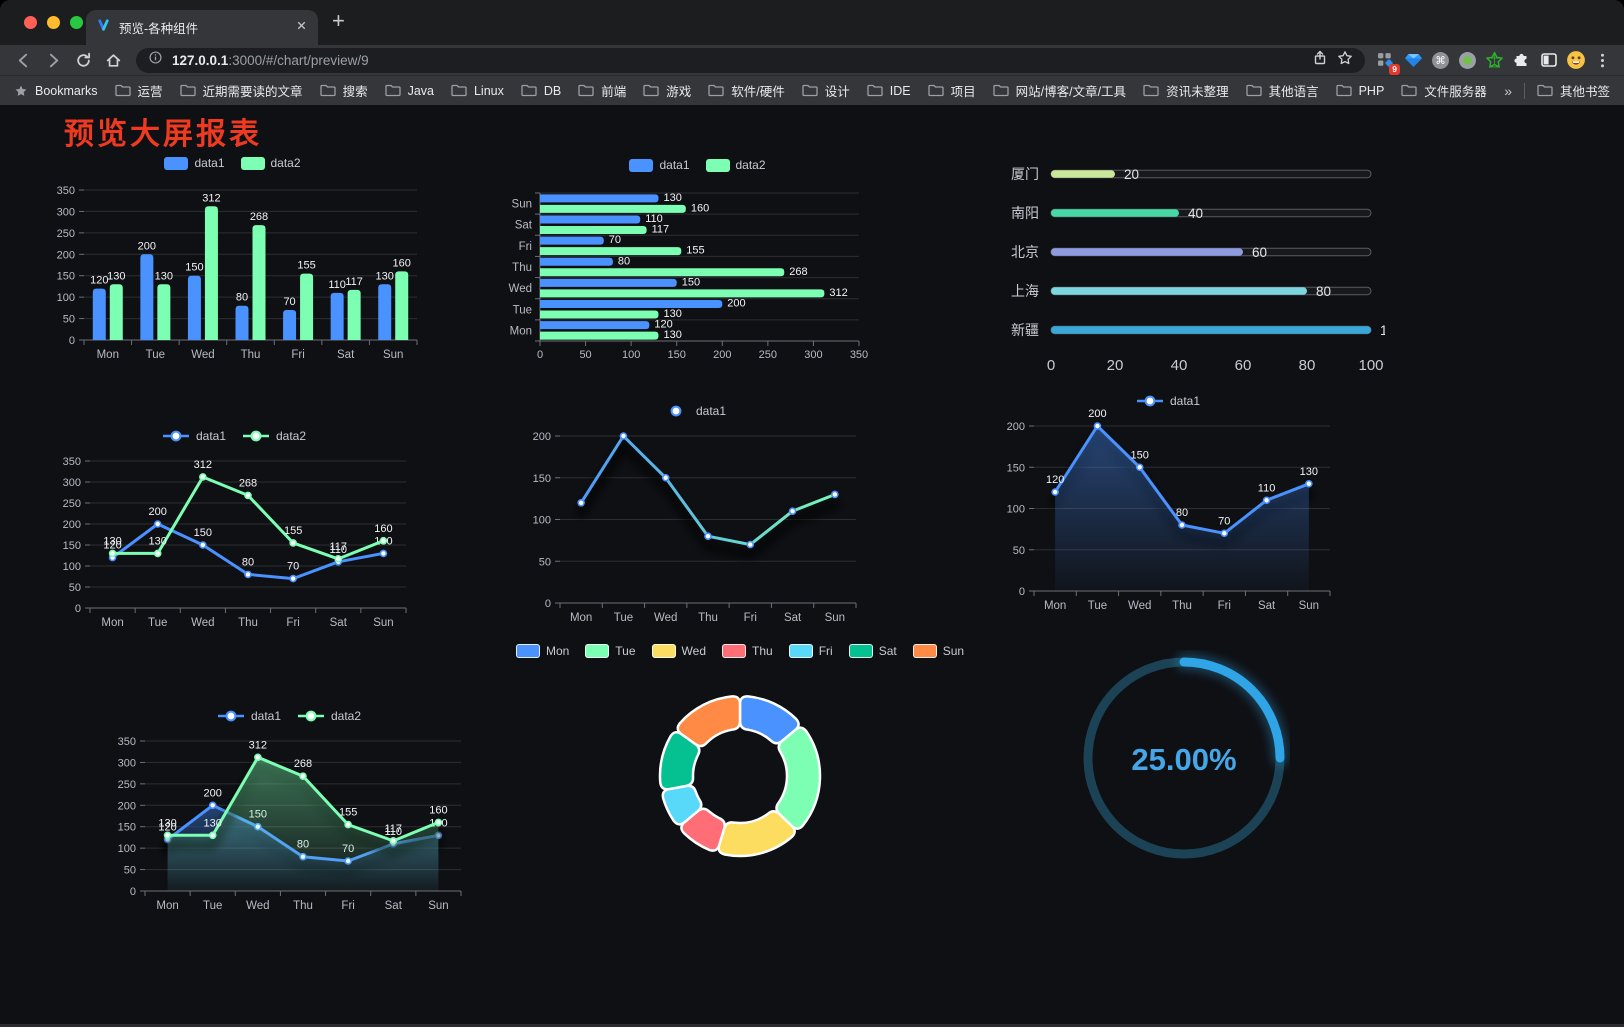 This screenshot has height=1027, width=1624. Describe the element at coordinates (248, 483) in the screenshot. I see `svg-text: 268` at that location.